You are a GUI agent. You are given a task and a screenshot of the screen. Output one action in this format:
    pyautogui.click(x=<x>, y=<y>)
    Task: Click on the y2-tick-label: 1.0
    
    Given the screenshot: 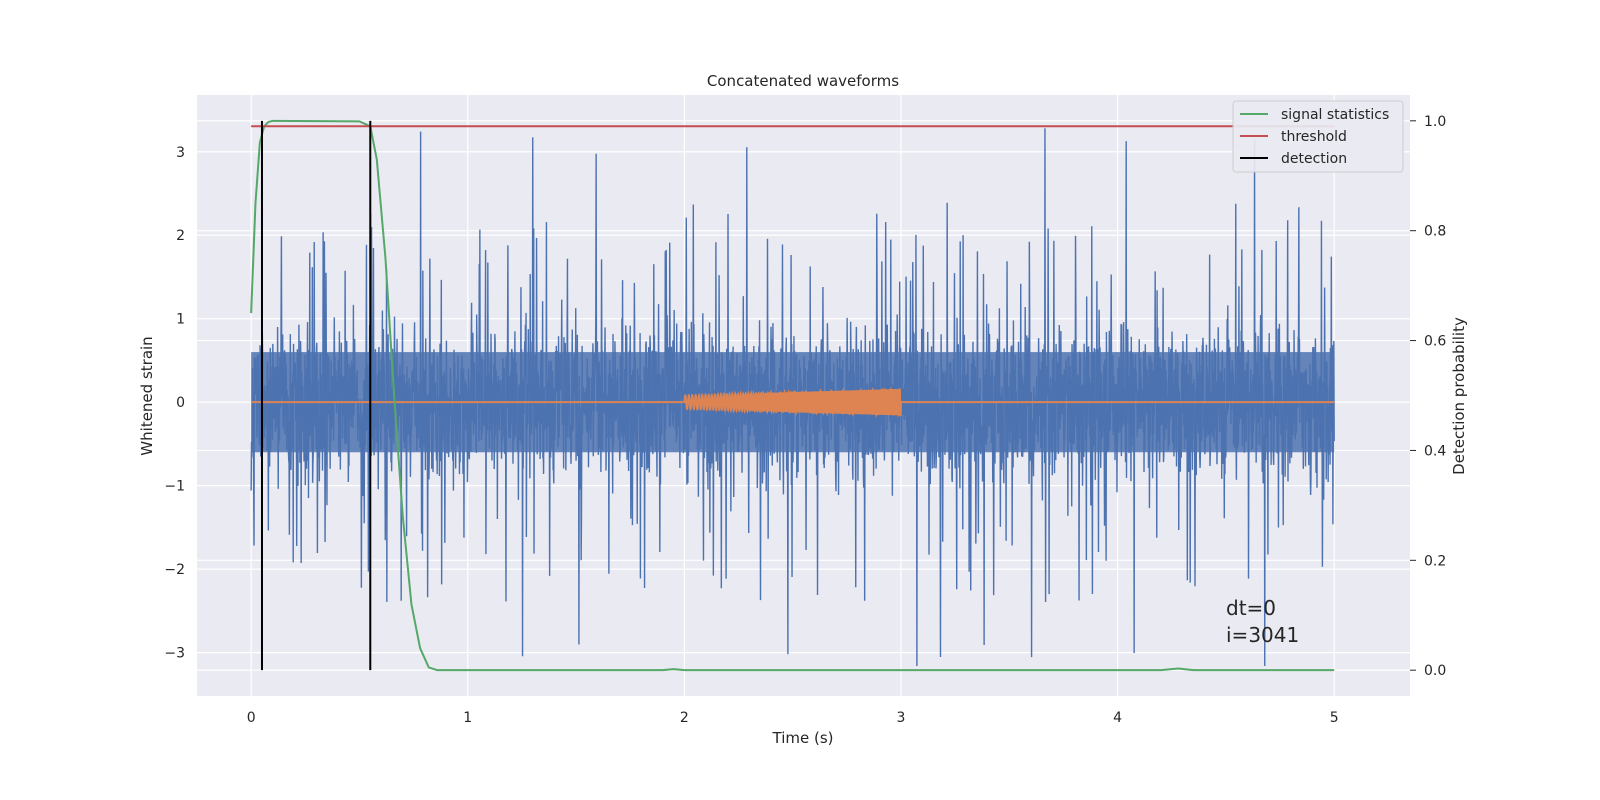 What is the action you would take?
    pyautogui.click(x=1435, y=122)
    